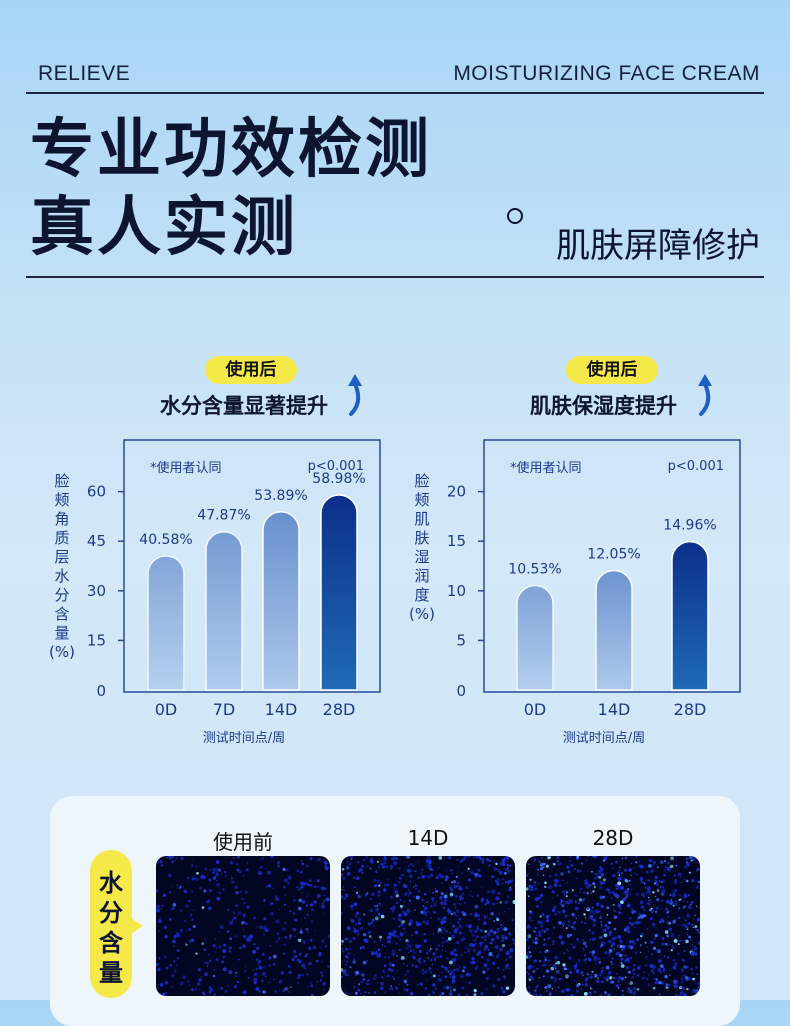  I want to click on y-axis-label-char: 度, so click(421, 595).